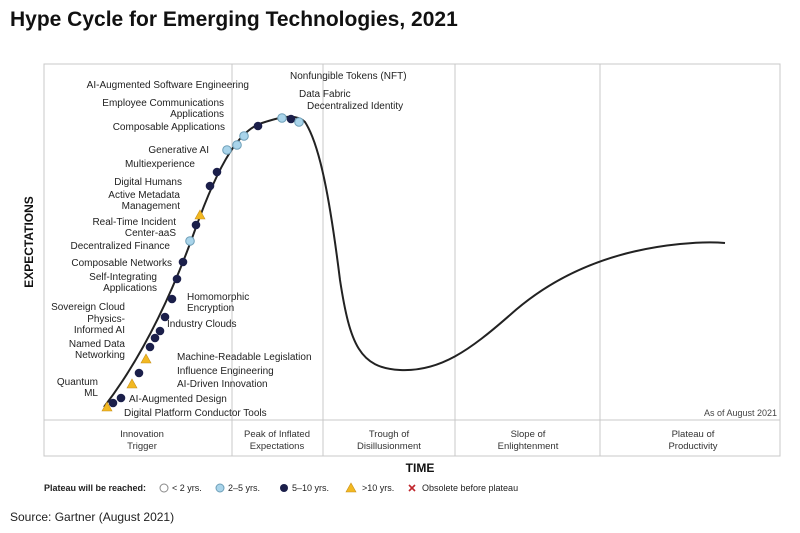 This screenshot has height=533, width=800. I want to click on tech-label-multiexperience: Multiexperience, so click(160, 164).